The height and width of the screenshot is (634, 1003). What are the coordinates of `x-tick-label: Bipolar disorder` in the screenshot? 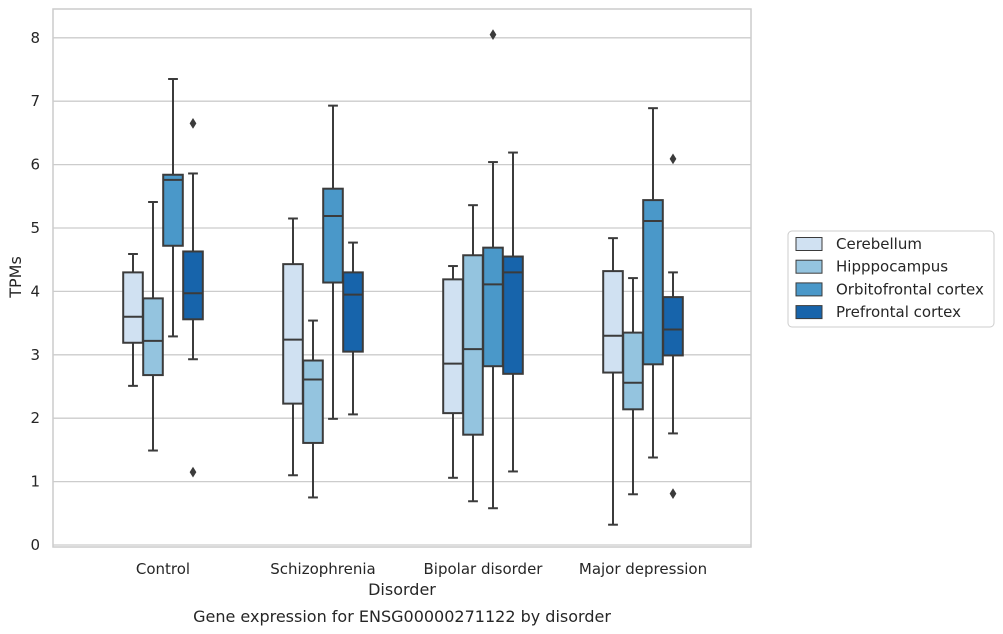 It's located at (484, 569).